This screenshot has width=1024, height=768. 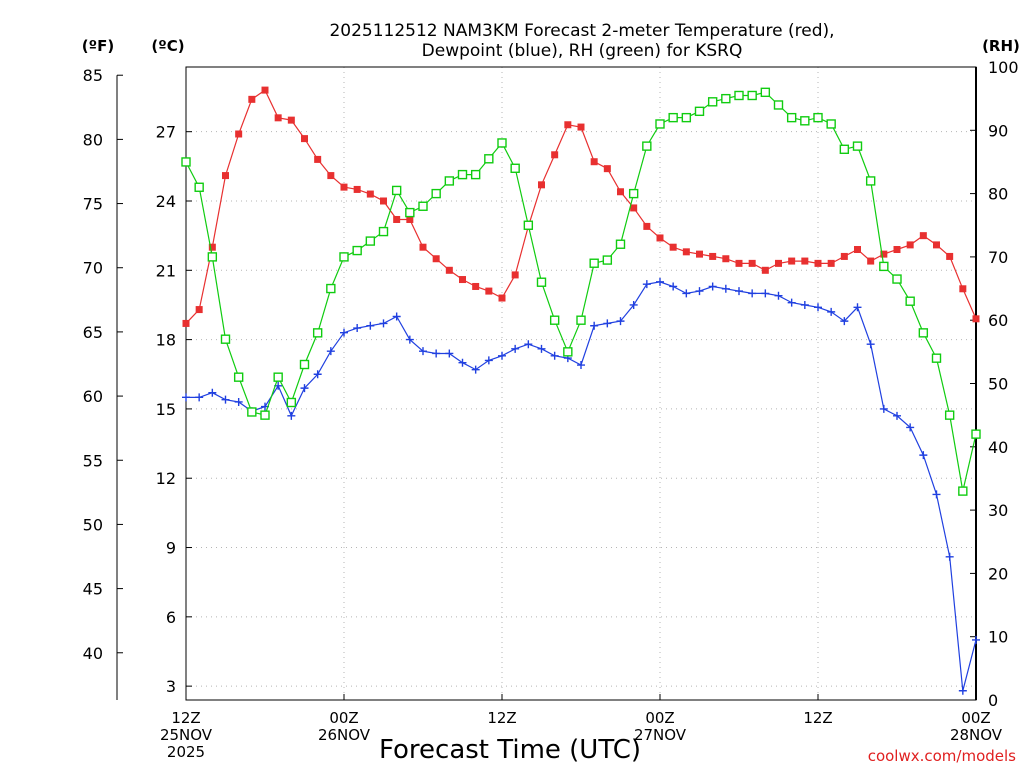 I want to click on celsius-tick-label: 6, so click(x=171, y=617).